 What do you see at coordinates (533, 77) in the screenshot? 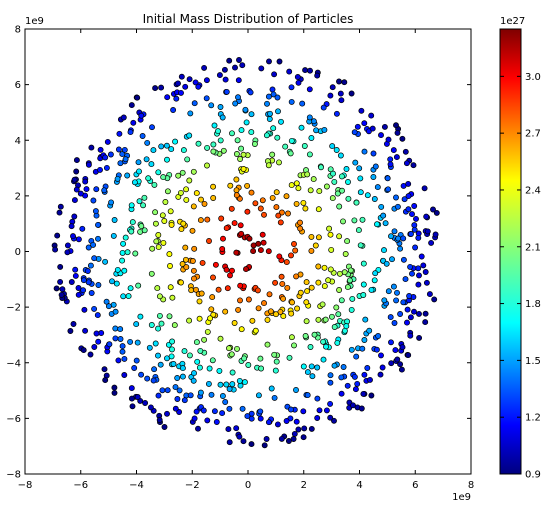
I see `colorbar-tick-label: 3.0` at bounding box center [533, 77].